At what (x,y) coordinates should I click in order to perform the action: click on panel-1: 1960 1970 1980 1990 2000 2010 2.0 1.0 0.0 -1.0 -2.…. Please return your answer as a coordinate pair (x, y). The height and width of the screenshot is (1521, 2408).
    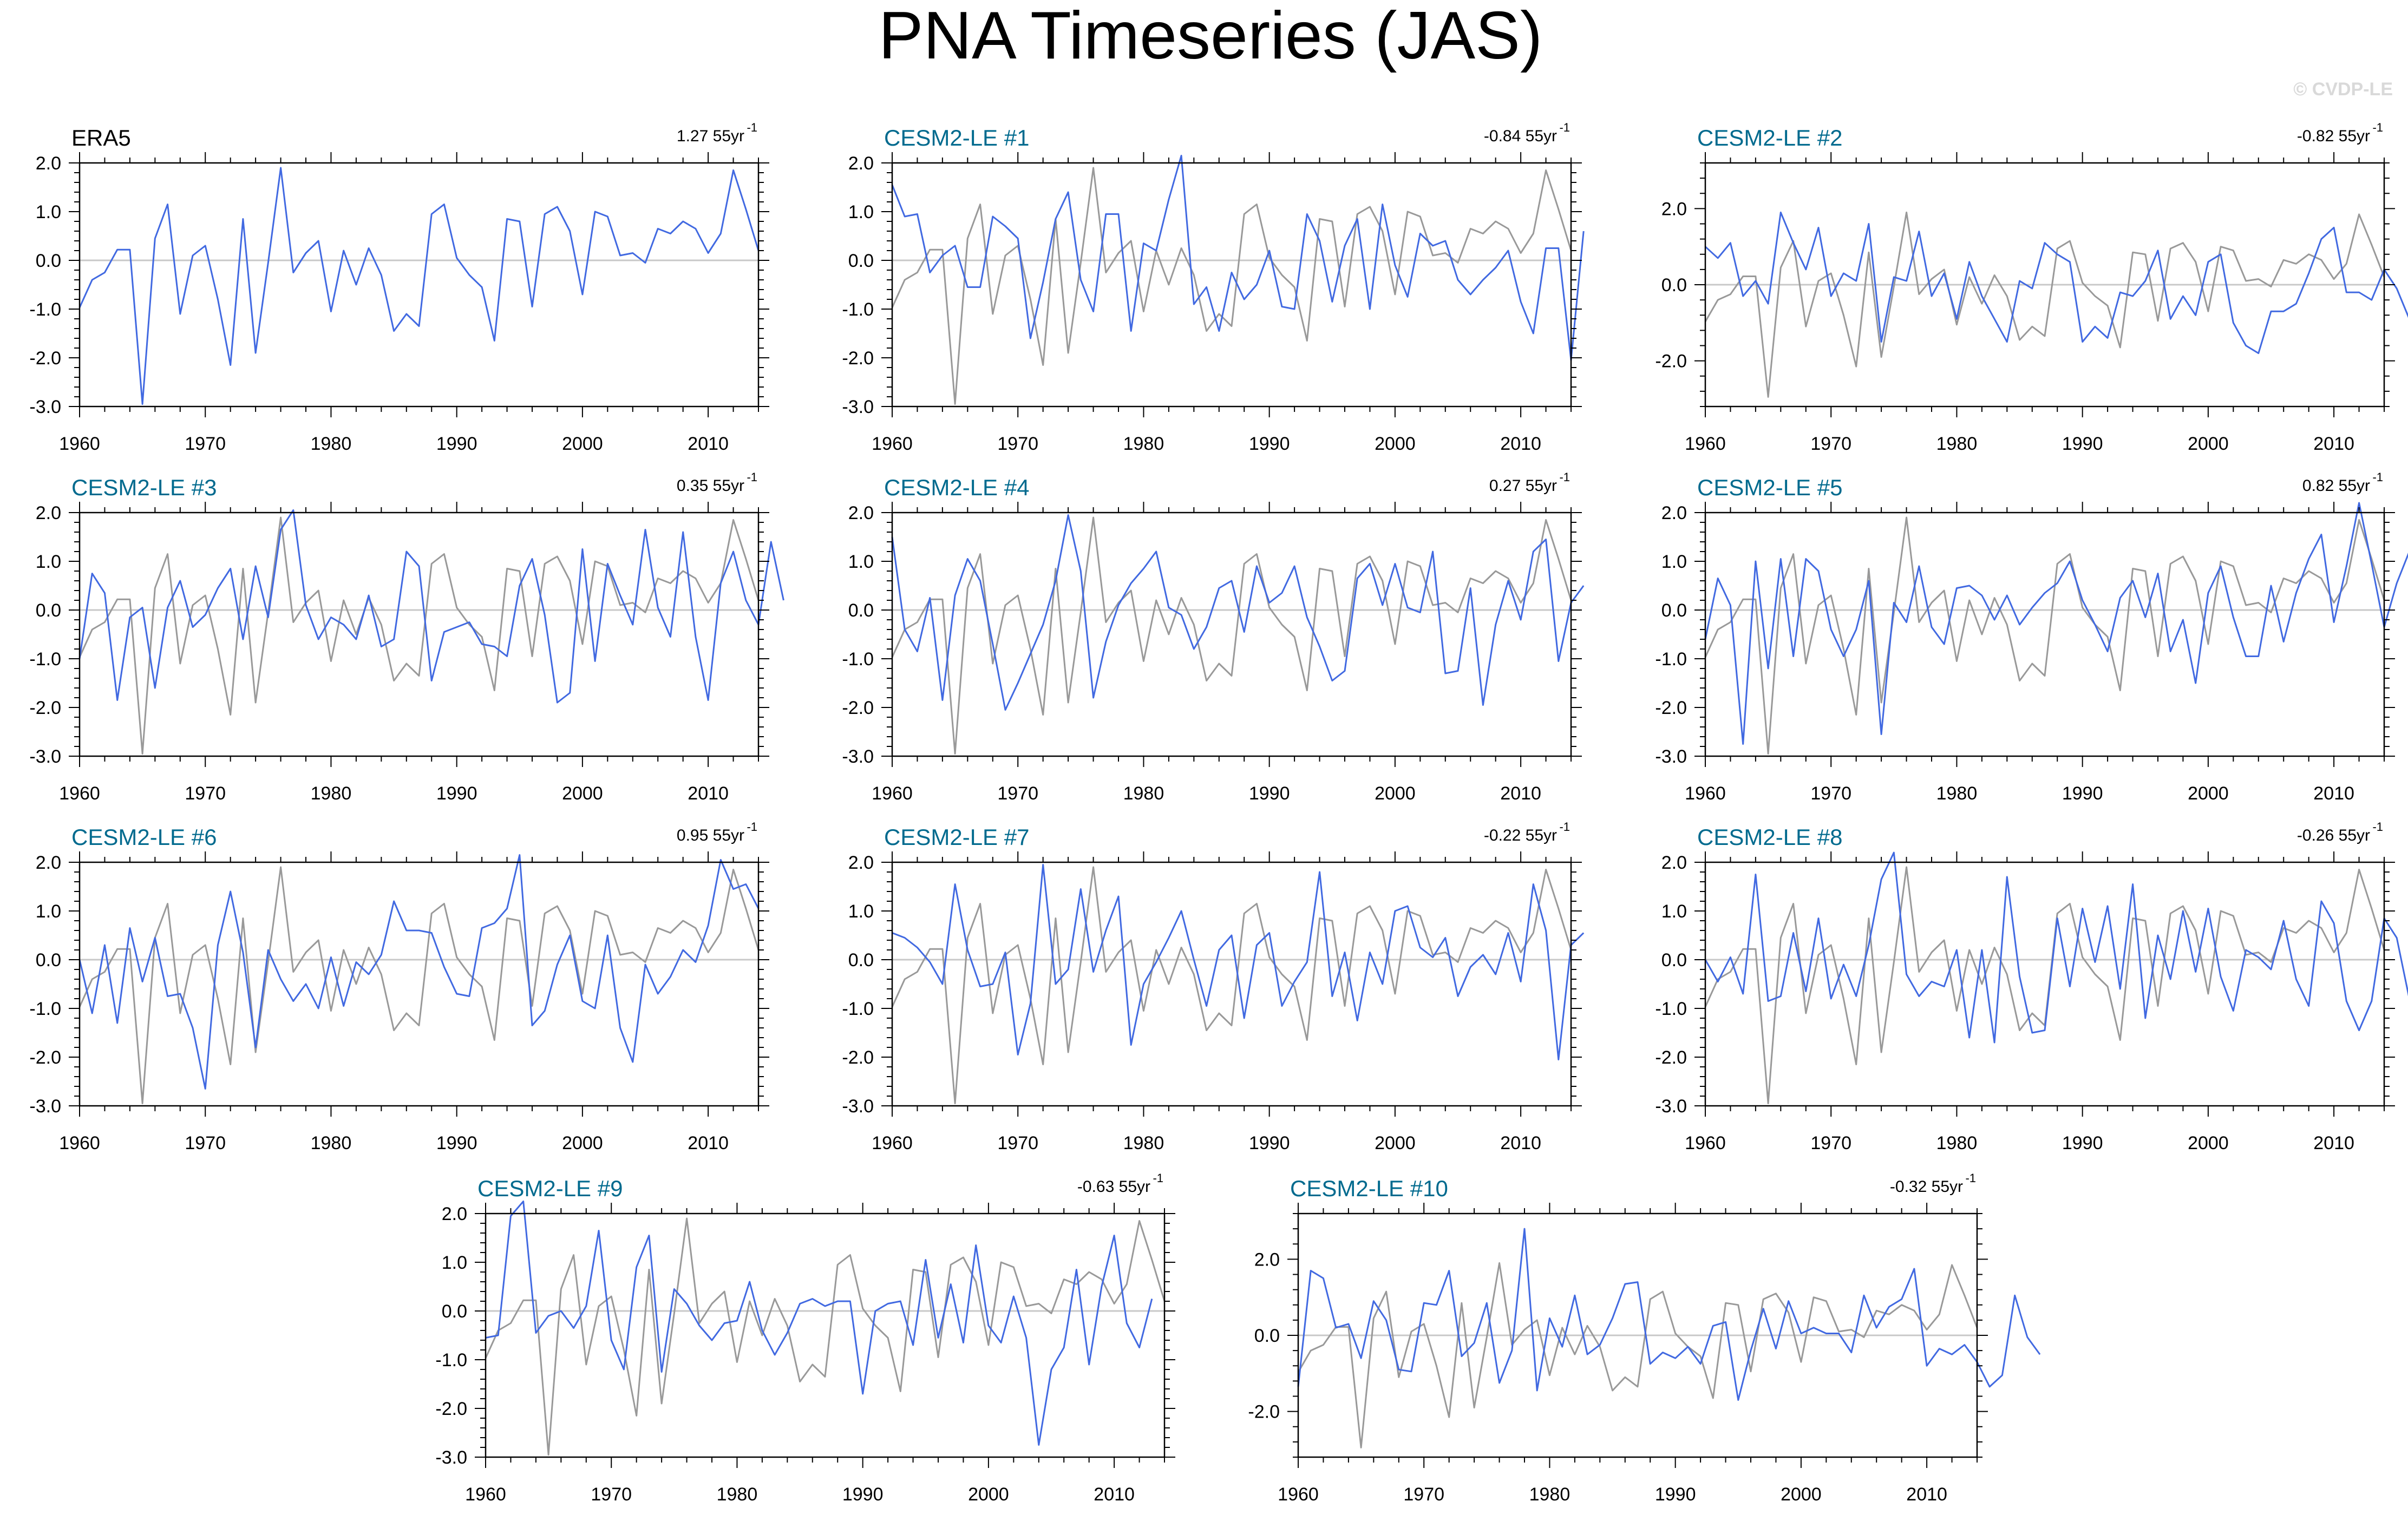
    Looking at the image, I should click on (399, 287).